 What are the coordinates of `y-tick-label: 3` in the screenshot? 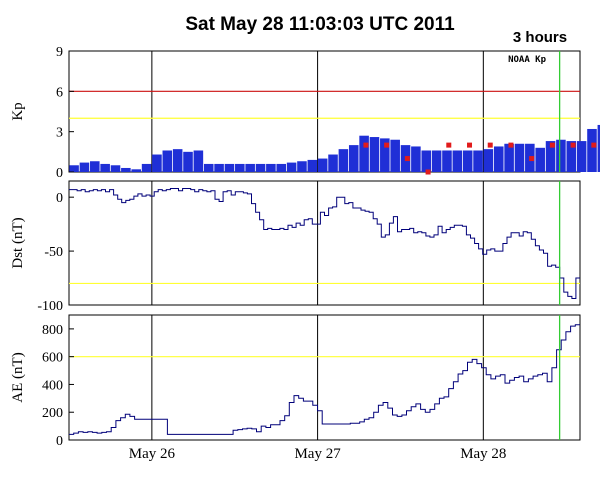 It's located at (59, 133).